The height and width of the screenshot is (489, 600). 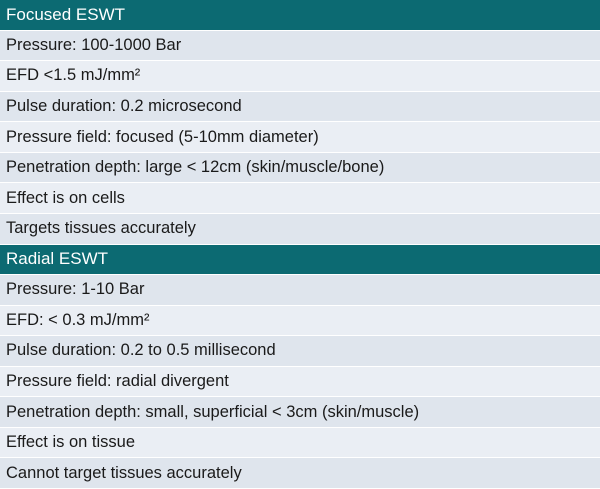 I want to click on table-row: Pressure: 1-10 Bar, so click(x=300, y=290).